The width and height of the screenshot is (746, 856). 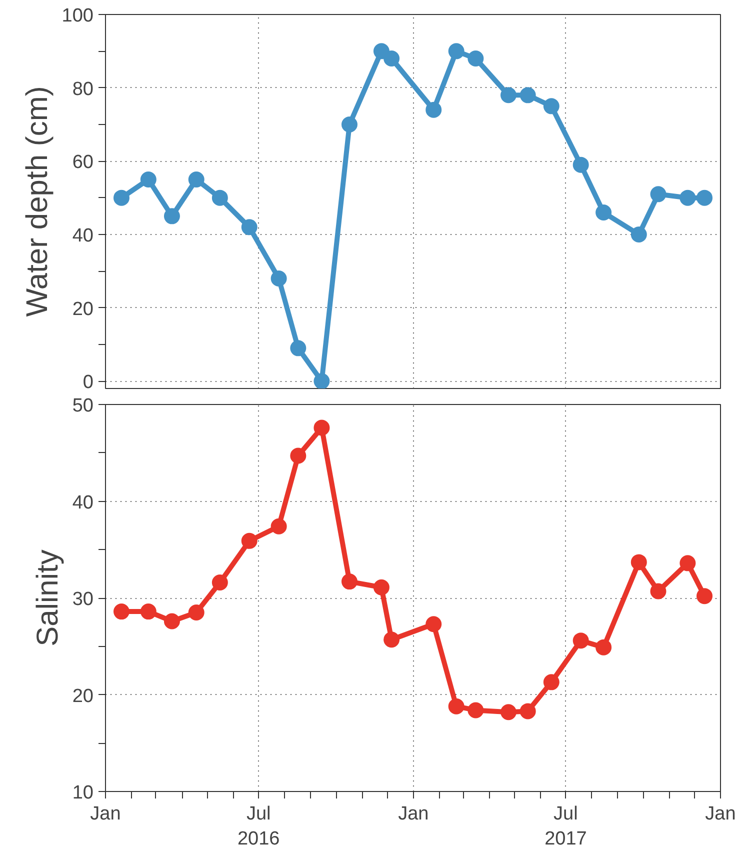 What do you see at coordinates (83, 599) in the screenshot?
I see `y-tick-label: 30` at bounding box center [83, 599].